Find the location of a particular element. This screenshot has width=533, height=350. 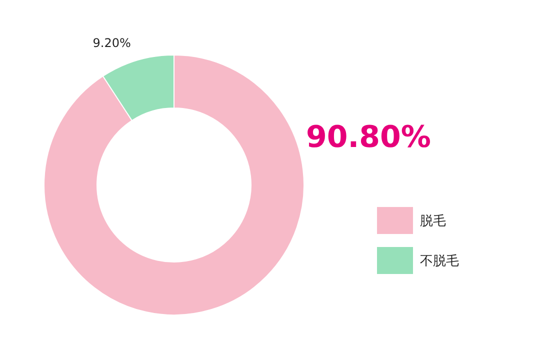

data-label: 9.20% is located at coordinates (111, 43).